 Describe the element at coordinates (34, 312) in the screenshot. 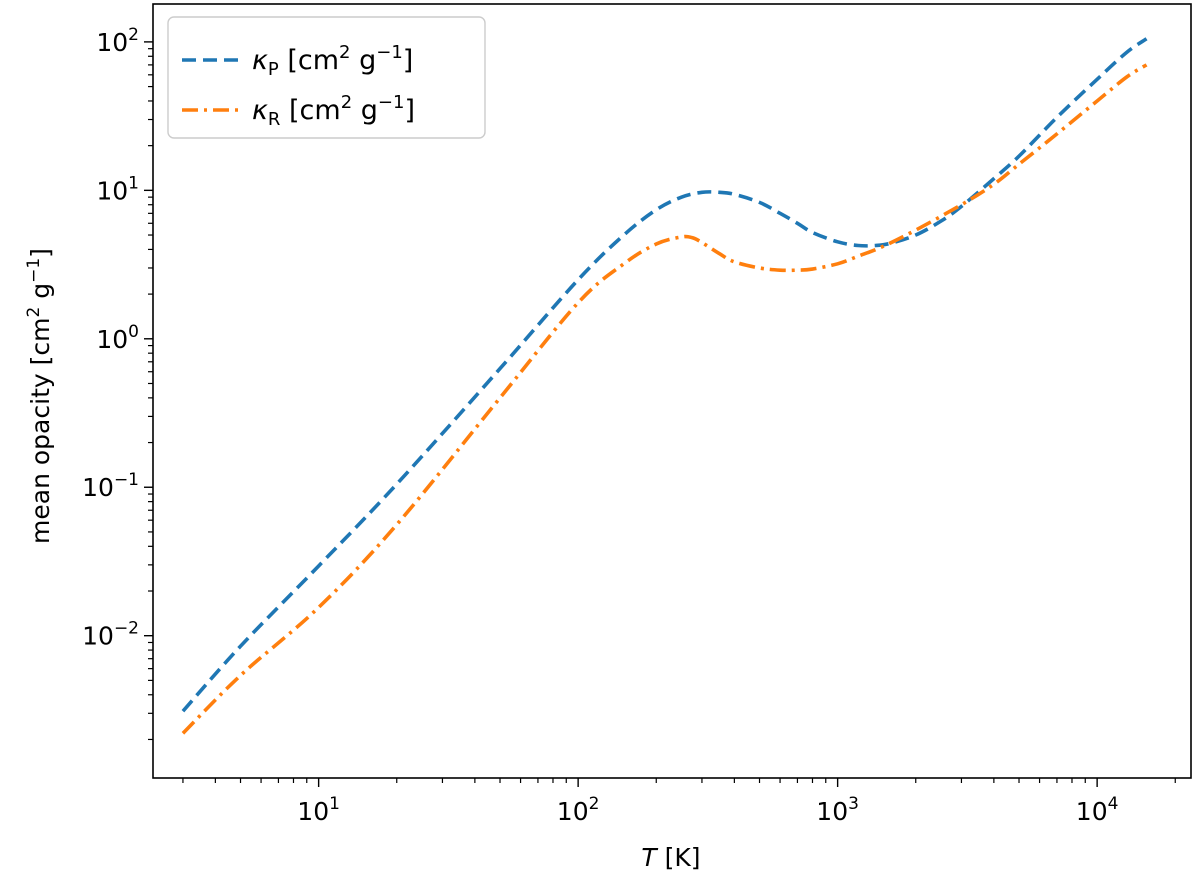

I see `y-axis-title-sup1: 2` at that location.